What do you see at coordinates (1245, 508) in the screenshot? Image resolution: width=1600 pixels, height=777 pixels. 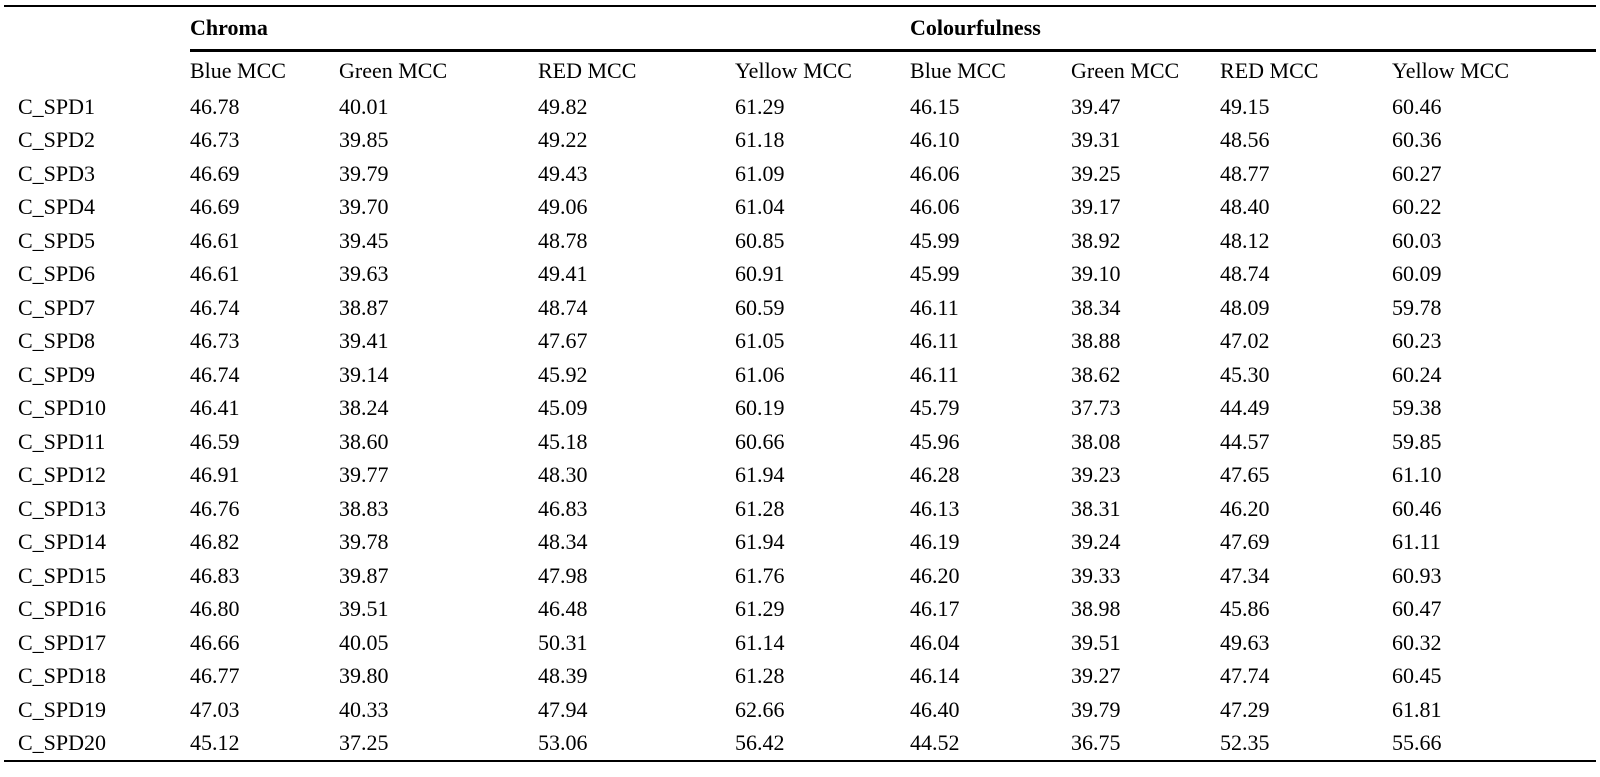 I see `table-cell: 46.20` at bounding box center [1245, 508].